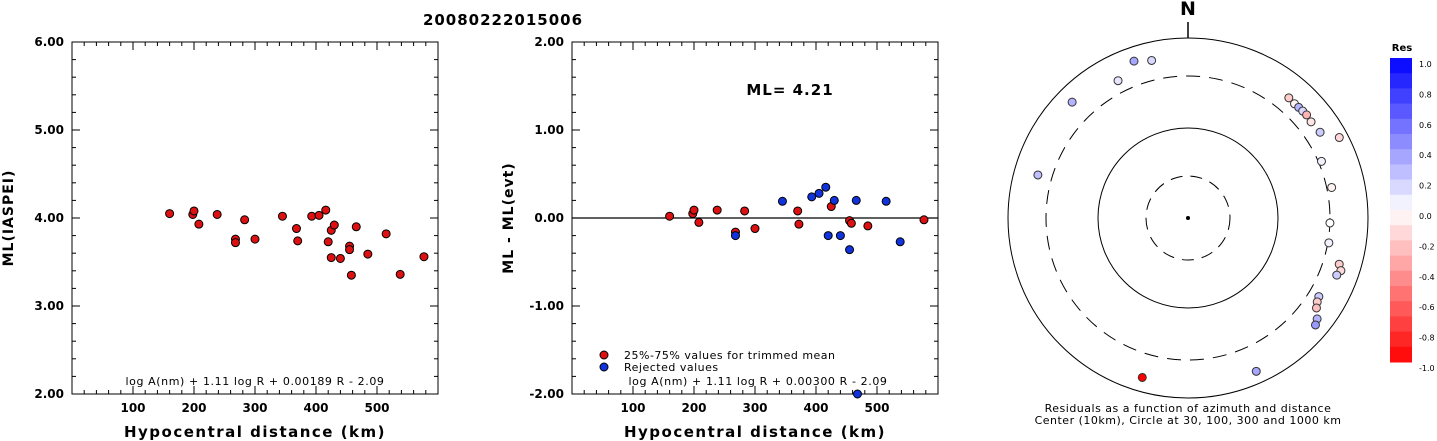 The height and width of the screenshot is (441, 1437). I want to click on residual-y-tick-labels: -2.00 -1.00 0.00 1.00 2.00, so click(546, 218).